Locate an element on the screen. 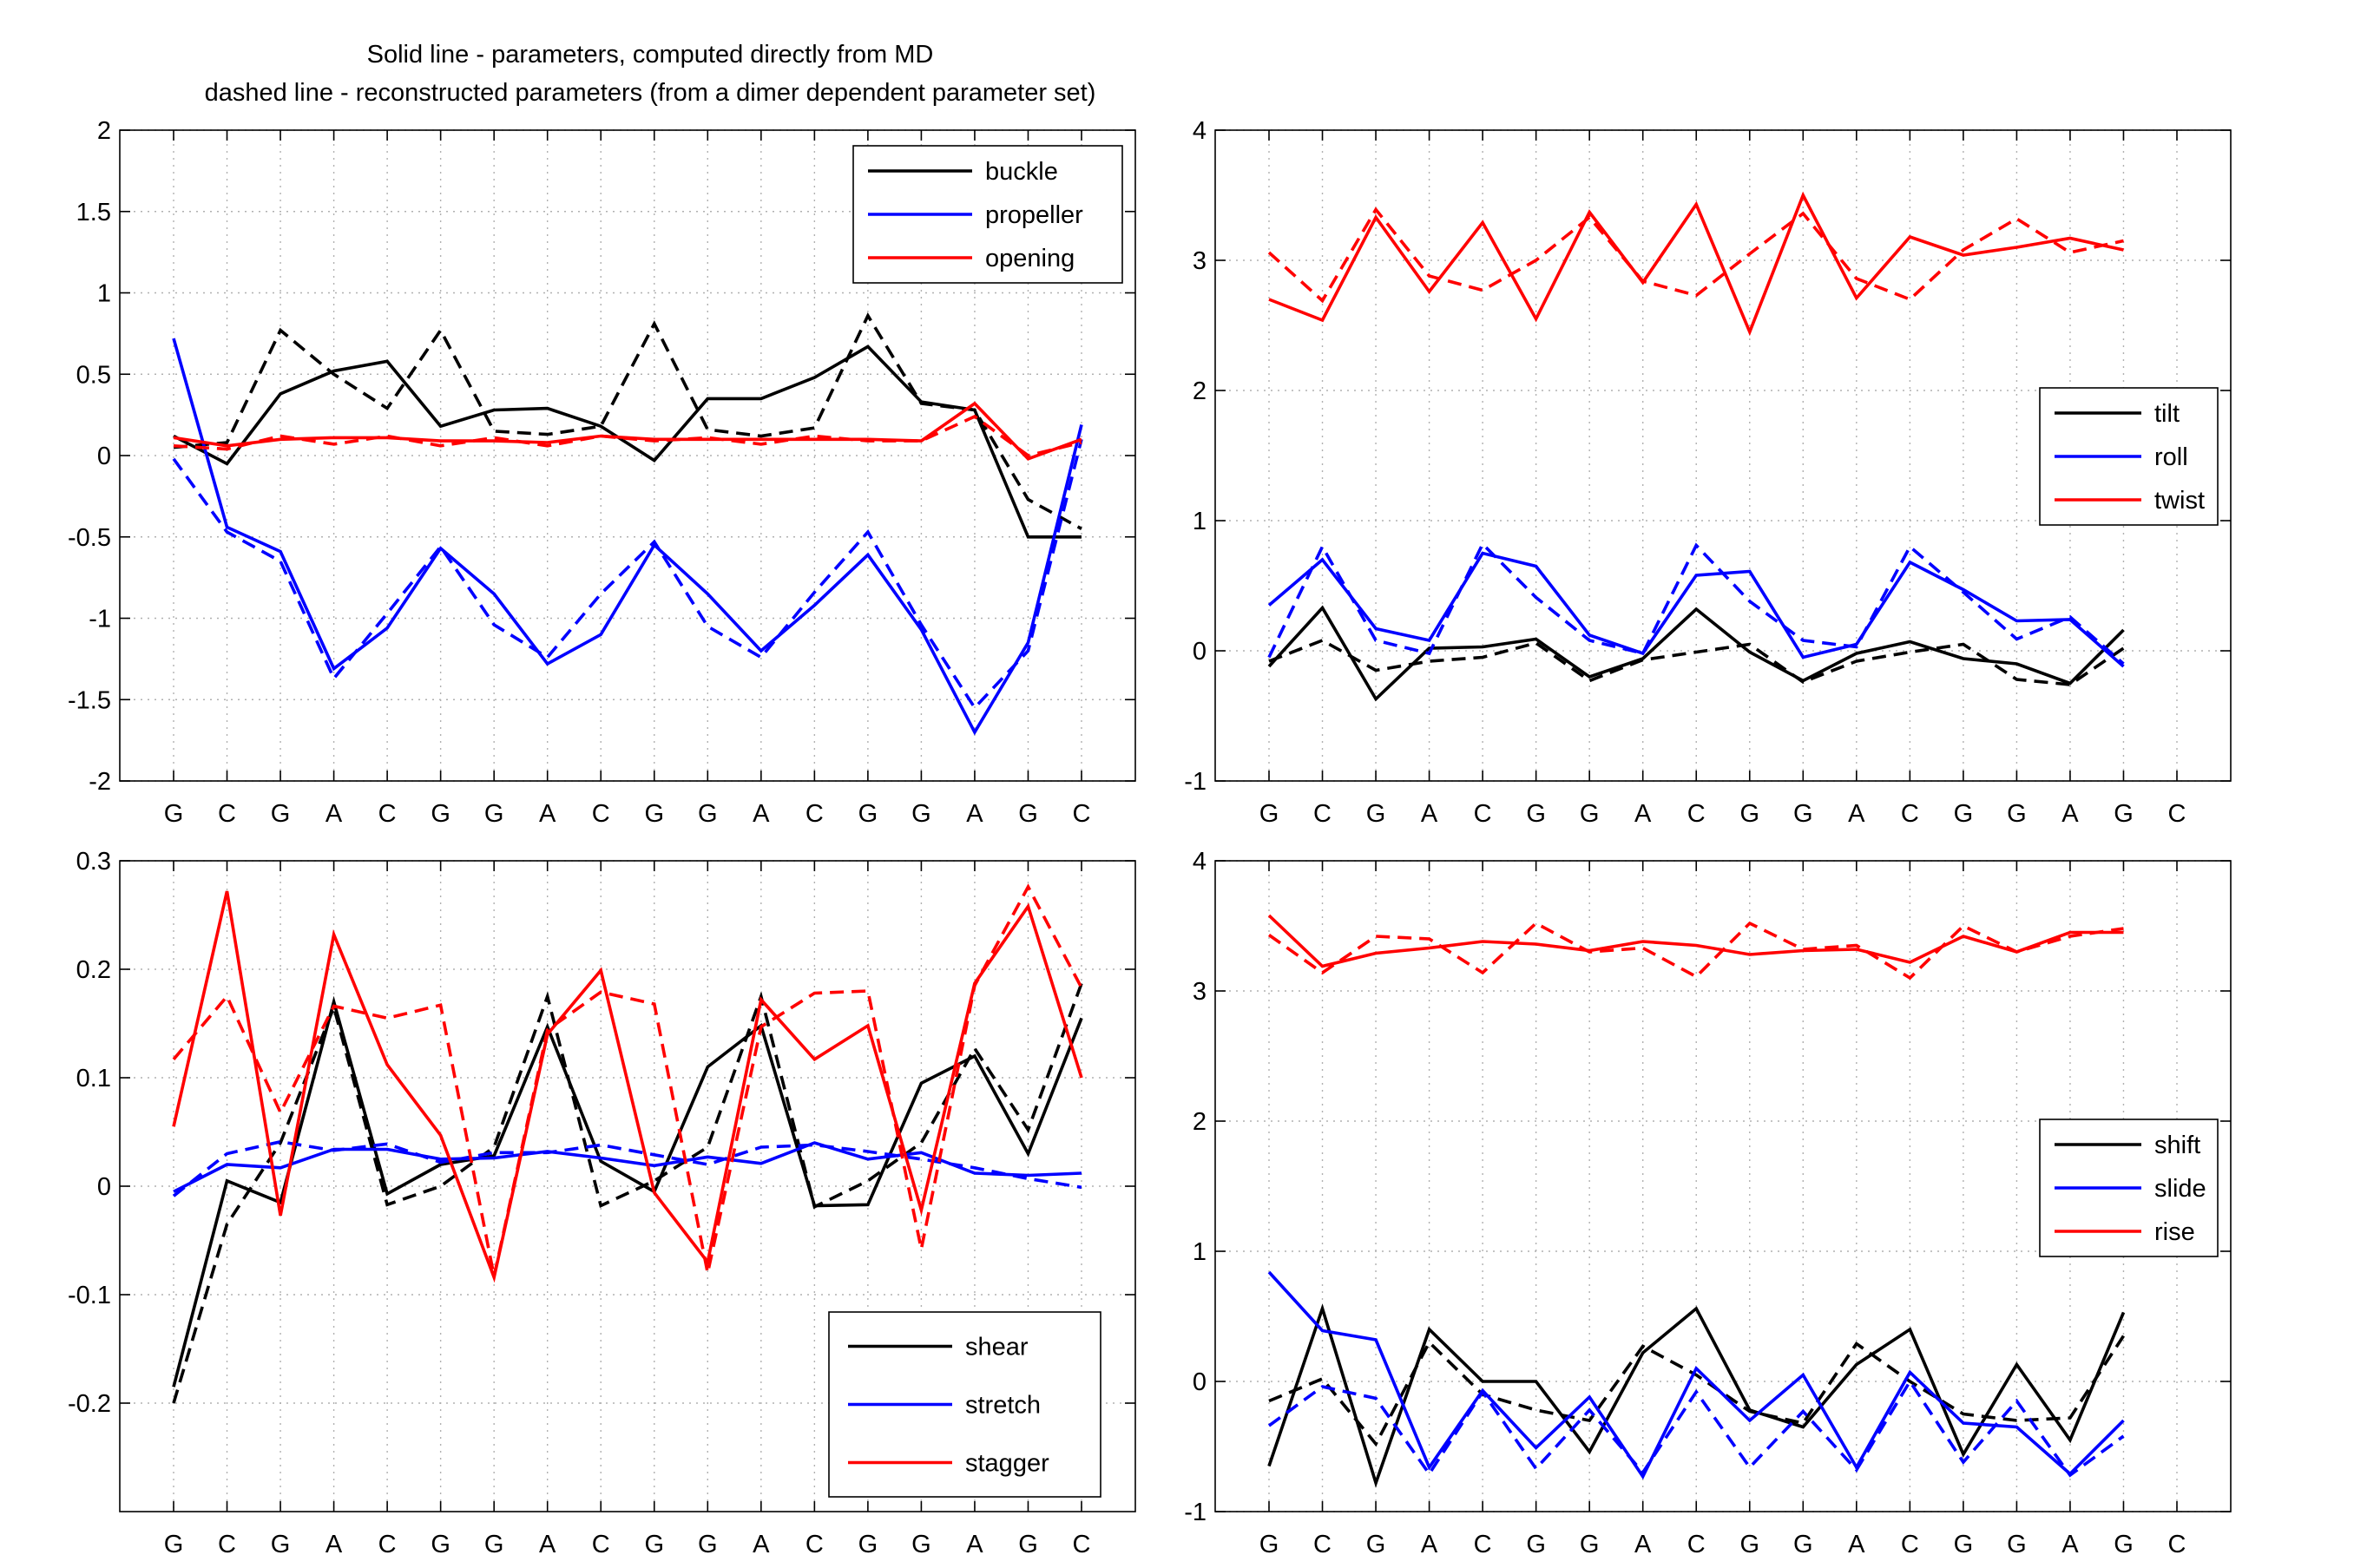  legend: tilt roll twist is located at coordinates (2129, 456).